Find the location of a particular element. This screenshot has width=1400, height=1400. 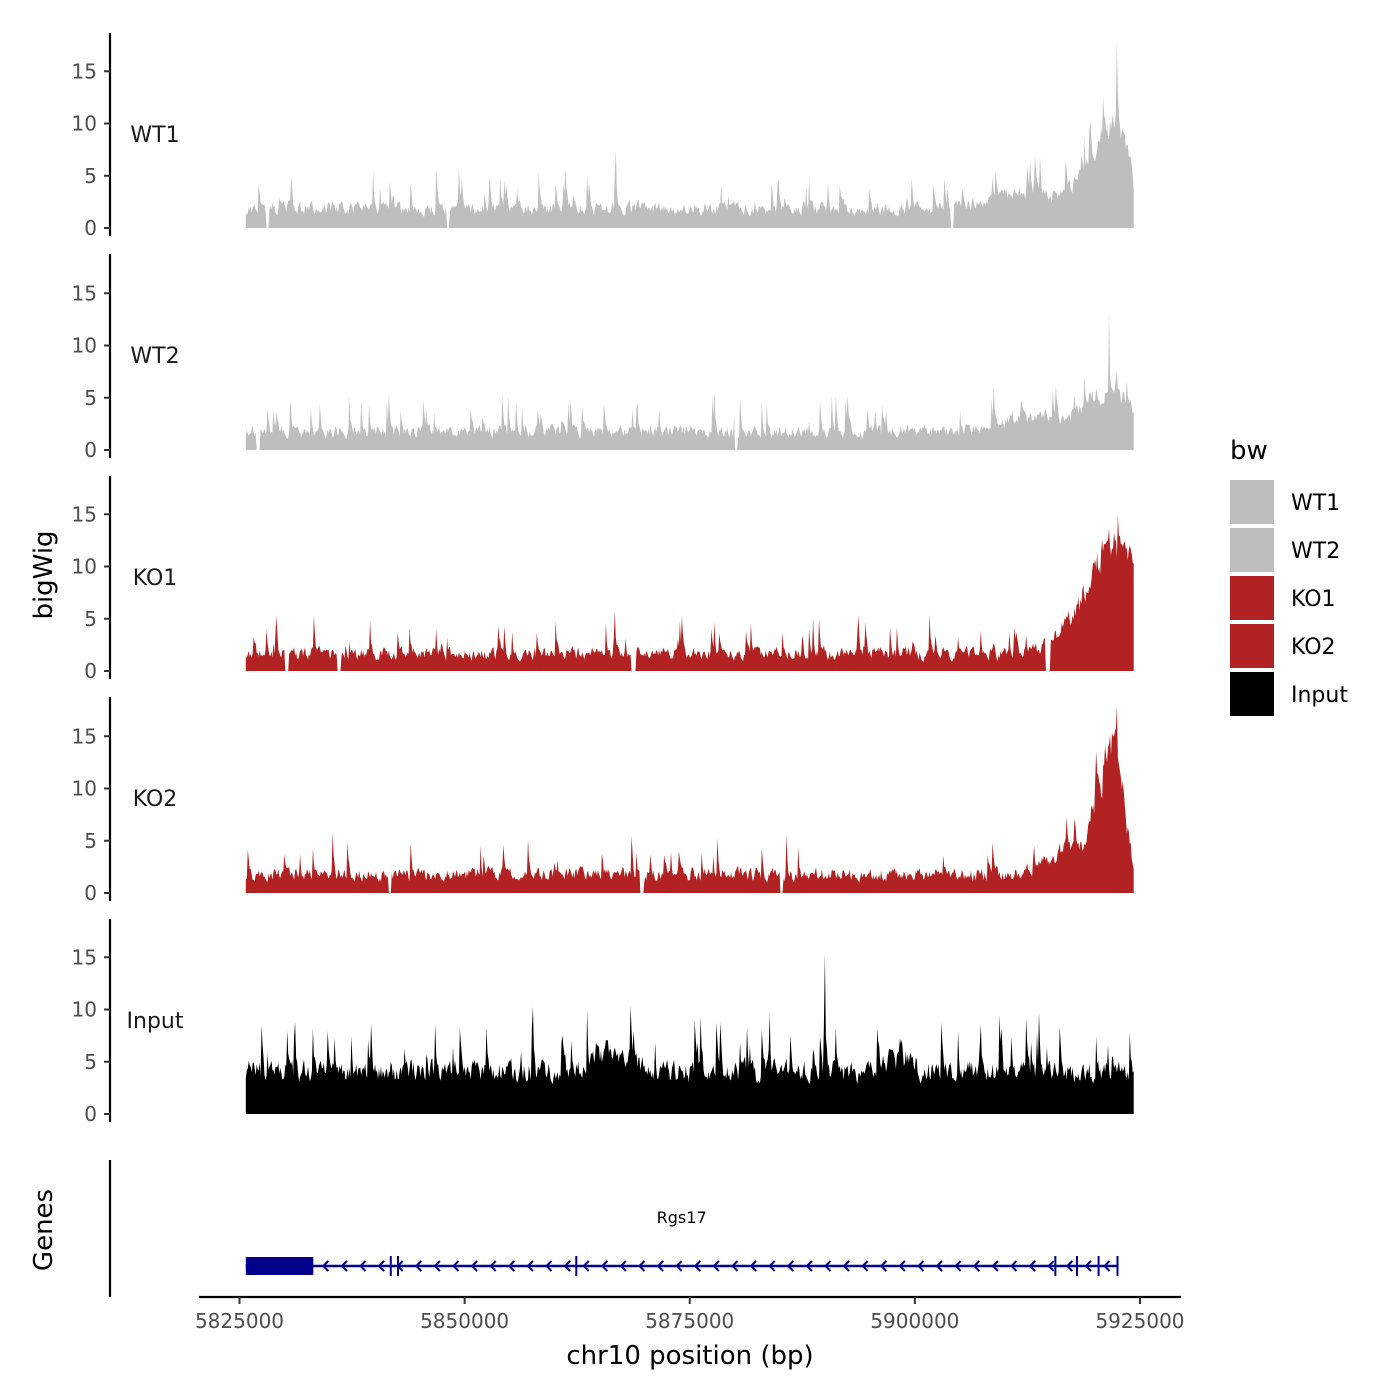

track-label: KO2 is located at coordinates (155, 799).